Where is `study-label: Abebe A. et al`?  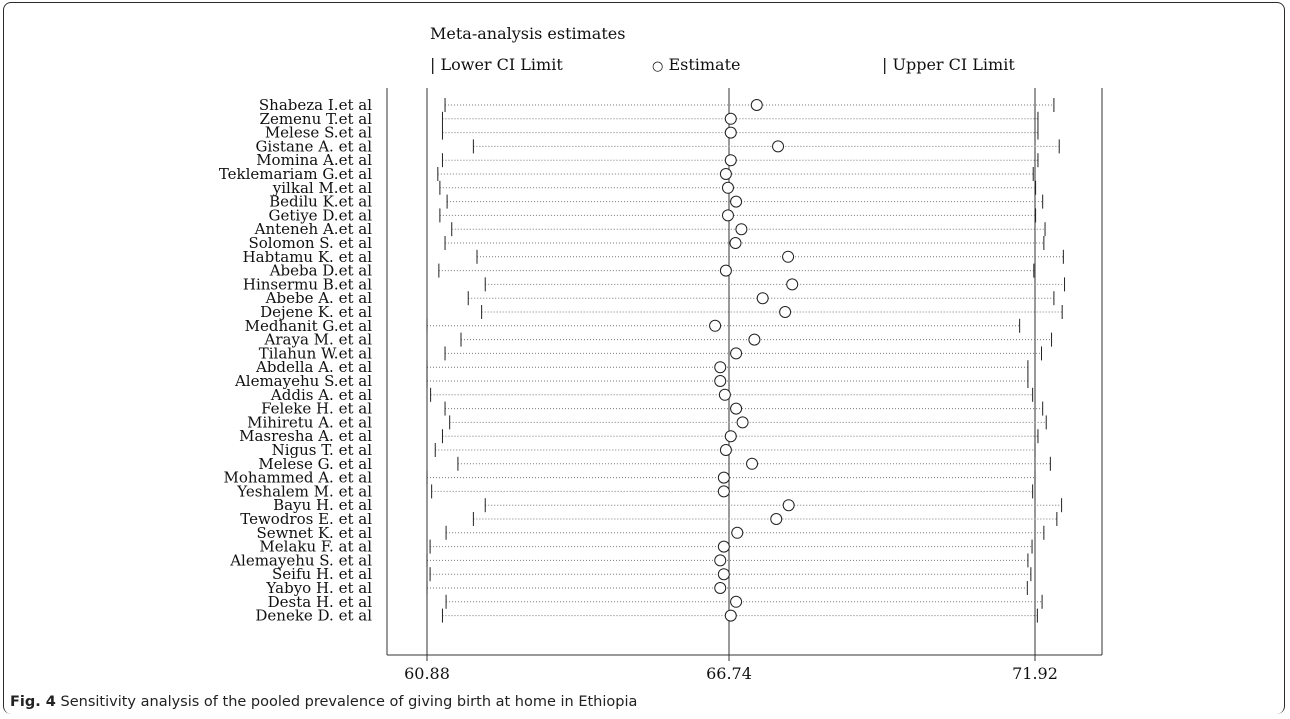 study-label: Abebe A. et al is located at coordinates (319, 298).